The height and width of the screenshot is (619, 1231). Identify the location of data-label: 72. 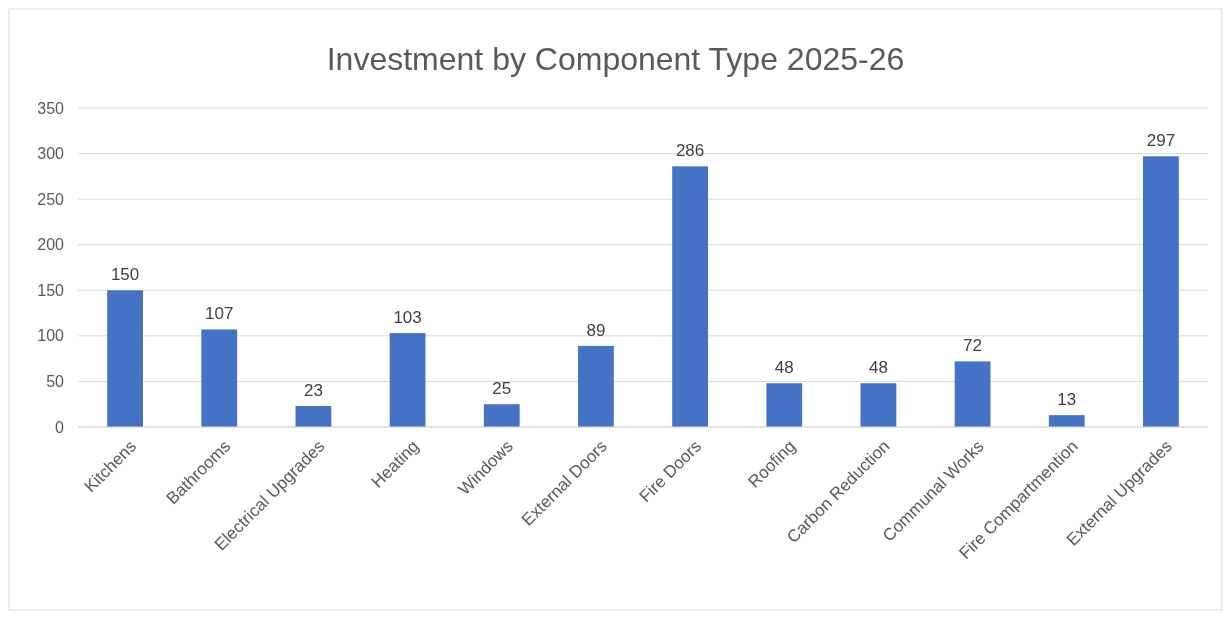
(973, 346).